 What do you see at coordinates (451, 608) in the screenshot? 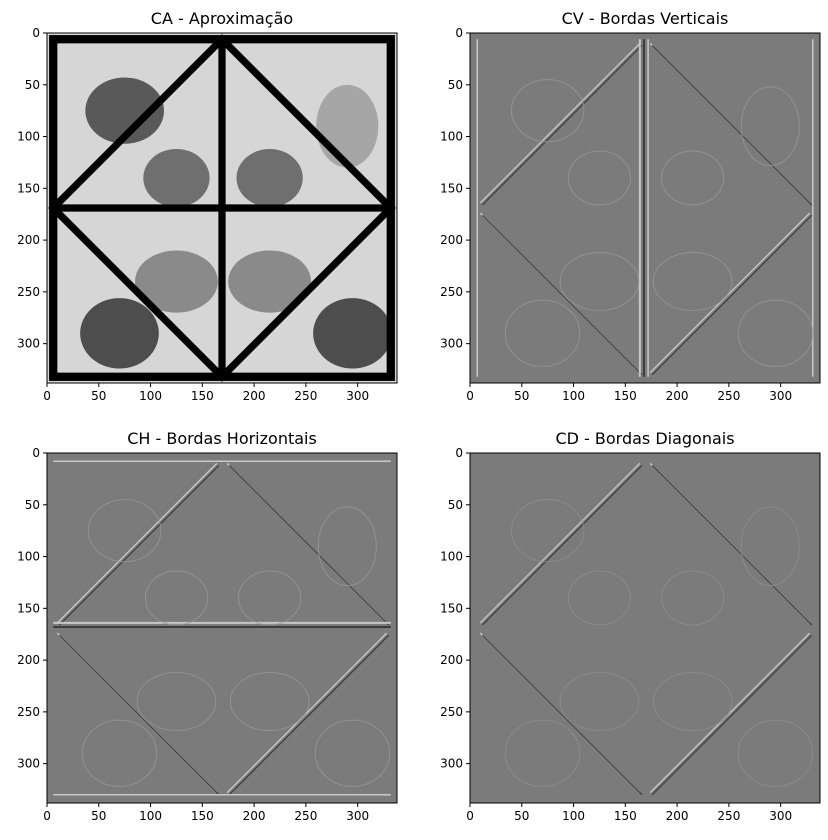
I see `y-tick-label: 150` at bounding box center [451, 608].